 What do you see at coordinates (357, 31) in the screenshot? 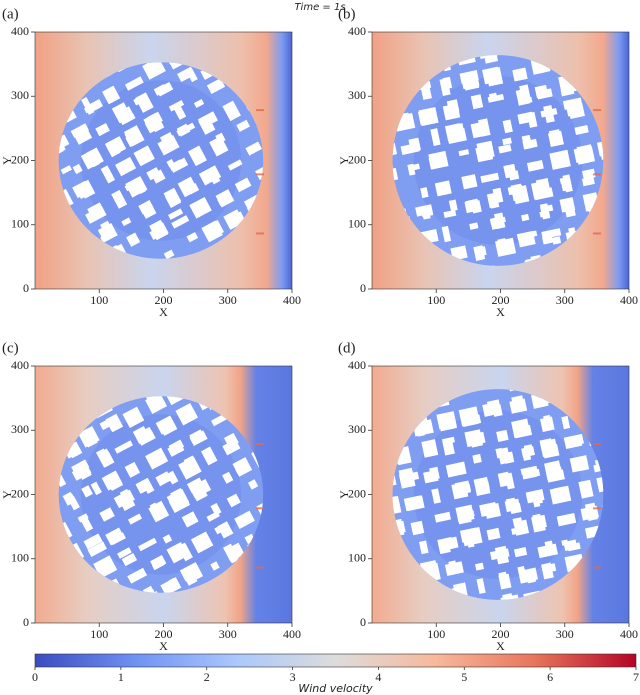
I see `y-tick-label: 400` at bounding box center [357, 31].